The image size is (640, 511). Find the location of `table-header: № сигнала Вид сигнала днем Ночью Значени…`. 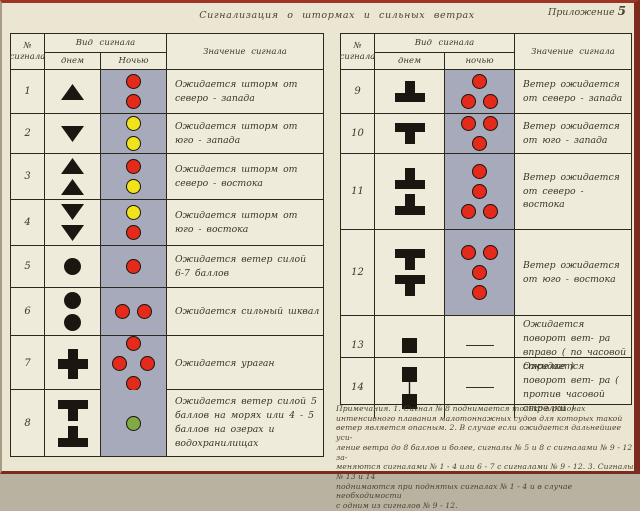

table-header: № сигнала Вид сигнала днем Ночью Значени… is located at coordinates (166, 52).